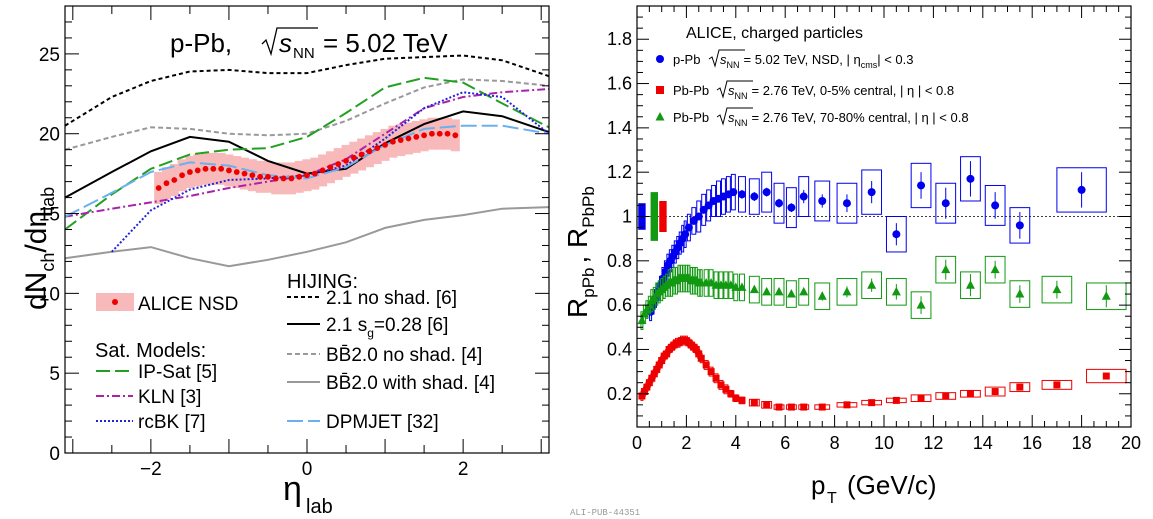 Image resolution: width=1153 pixels, height=519 pixels. Describe the element at coordinates (853, 90) in the screenshot. I see `legend-post: = 2.76 TeV, 0-5% central, | η | < 0.8` at that location.